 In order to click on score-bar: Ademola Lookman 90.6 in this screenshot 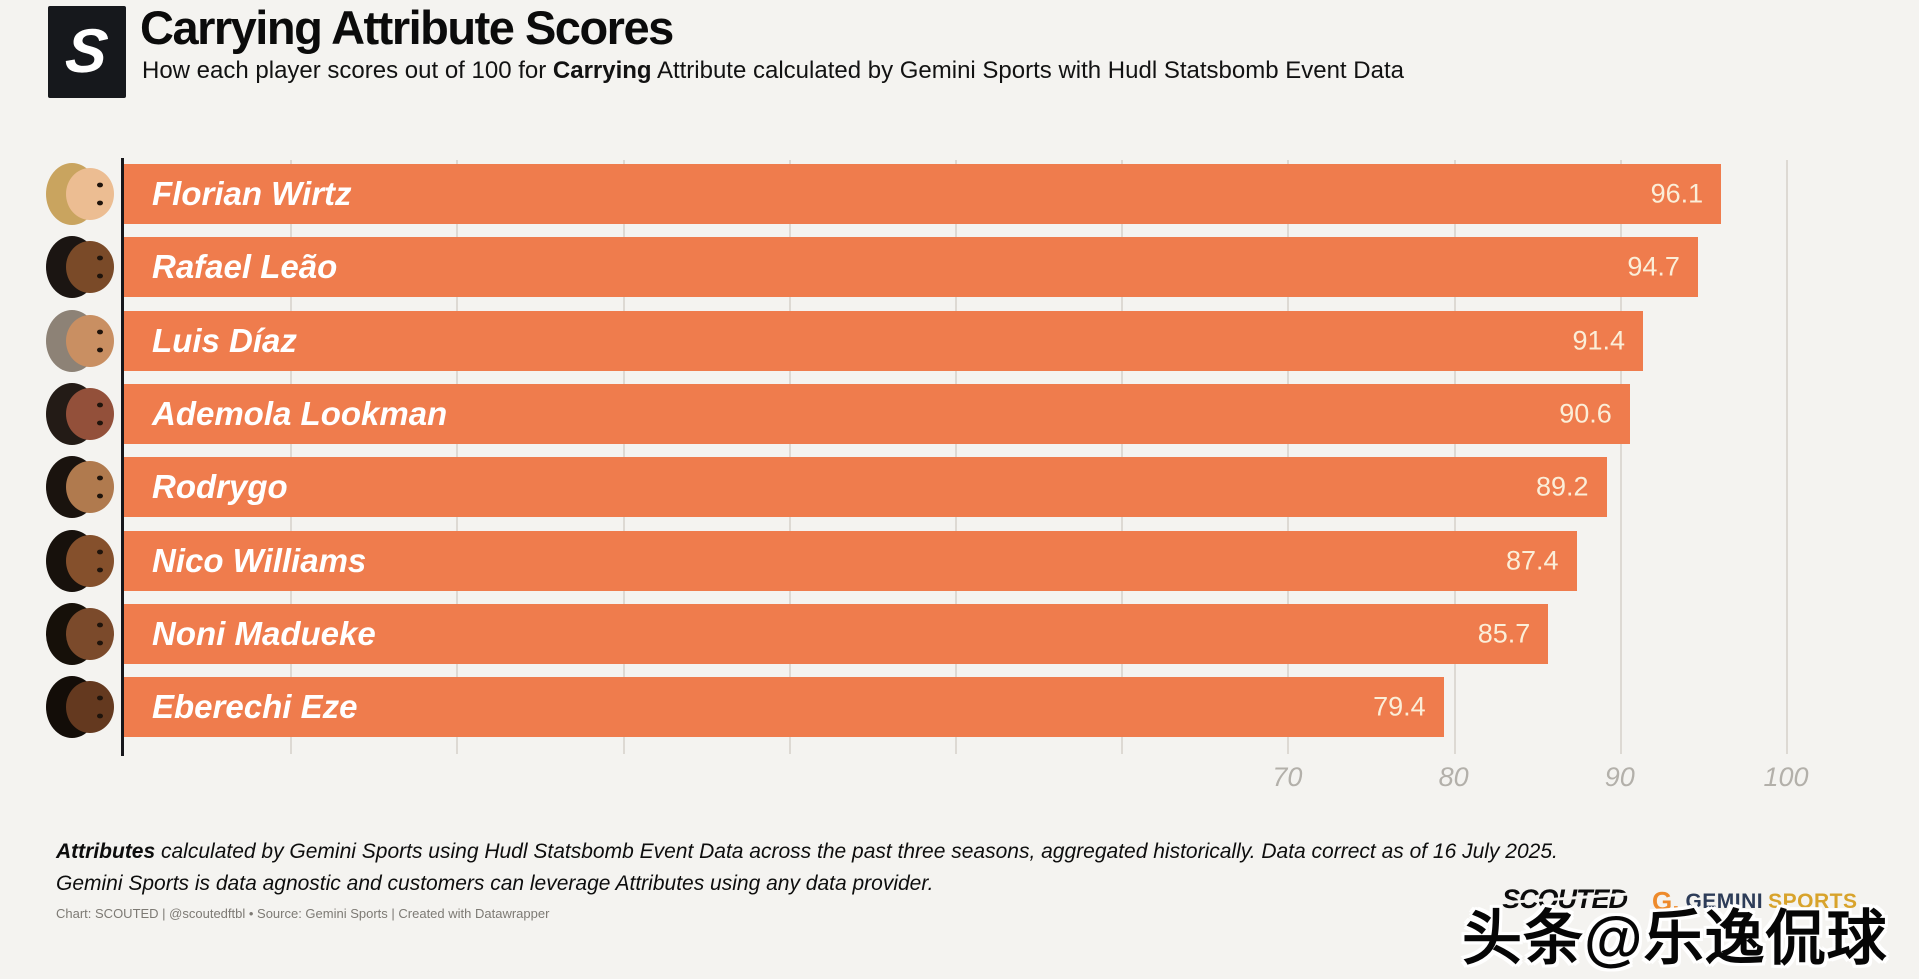, I will do `click(877, 413)`.